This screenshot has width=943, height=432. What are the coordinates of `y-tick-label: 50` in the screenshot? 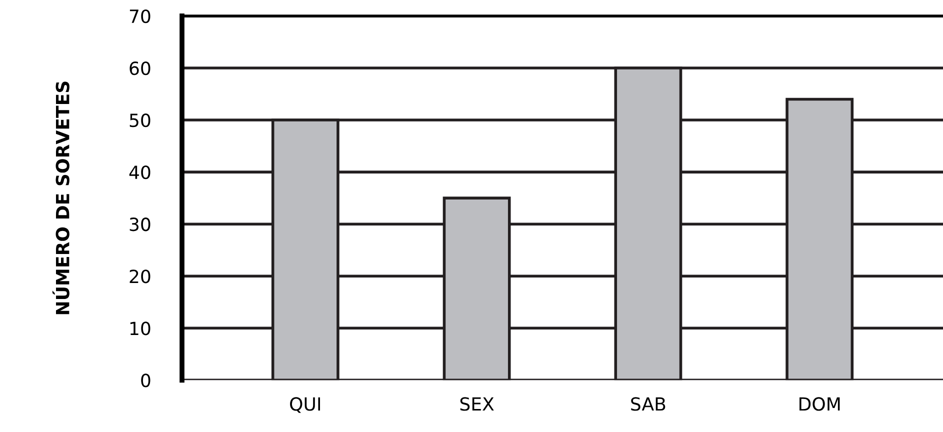 It's located at (140, 120).